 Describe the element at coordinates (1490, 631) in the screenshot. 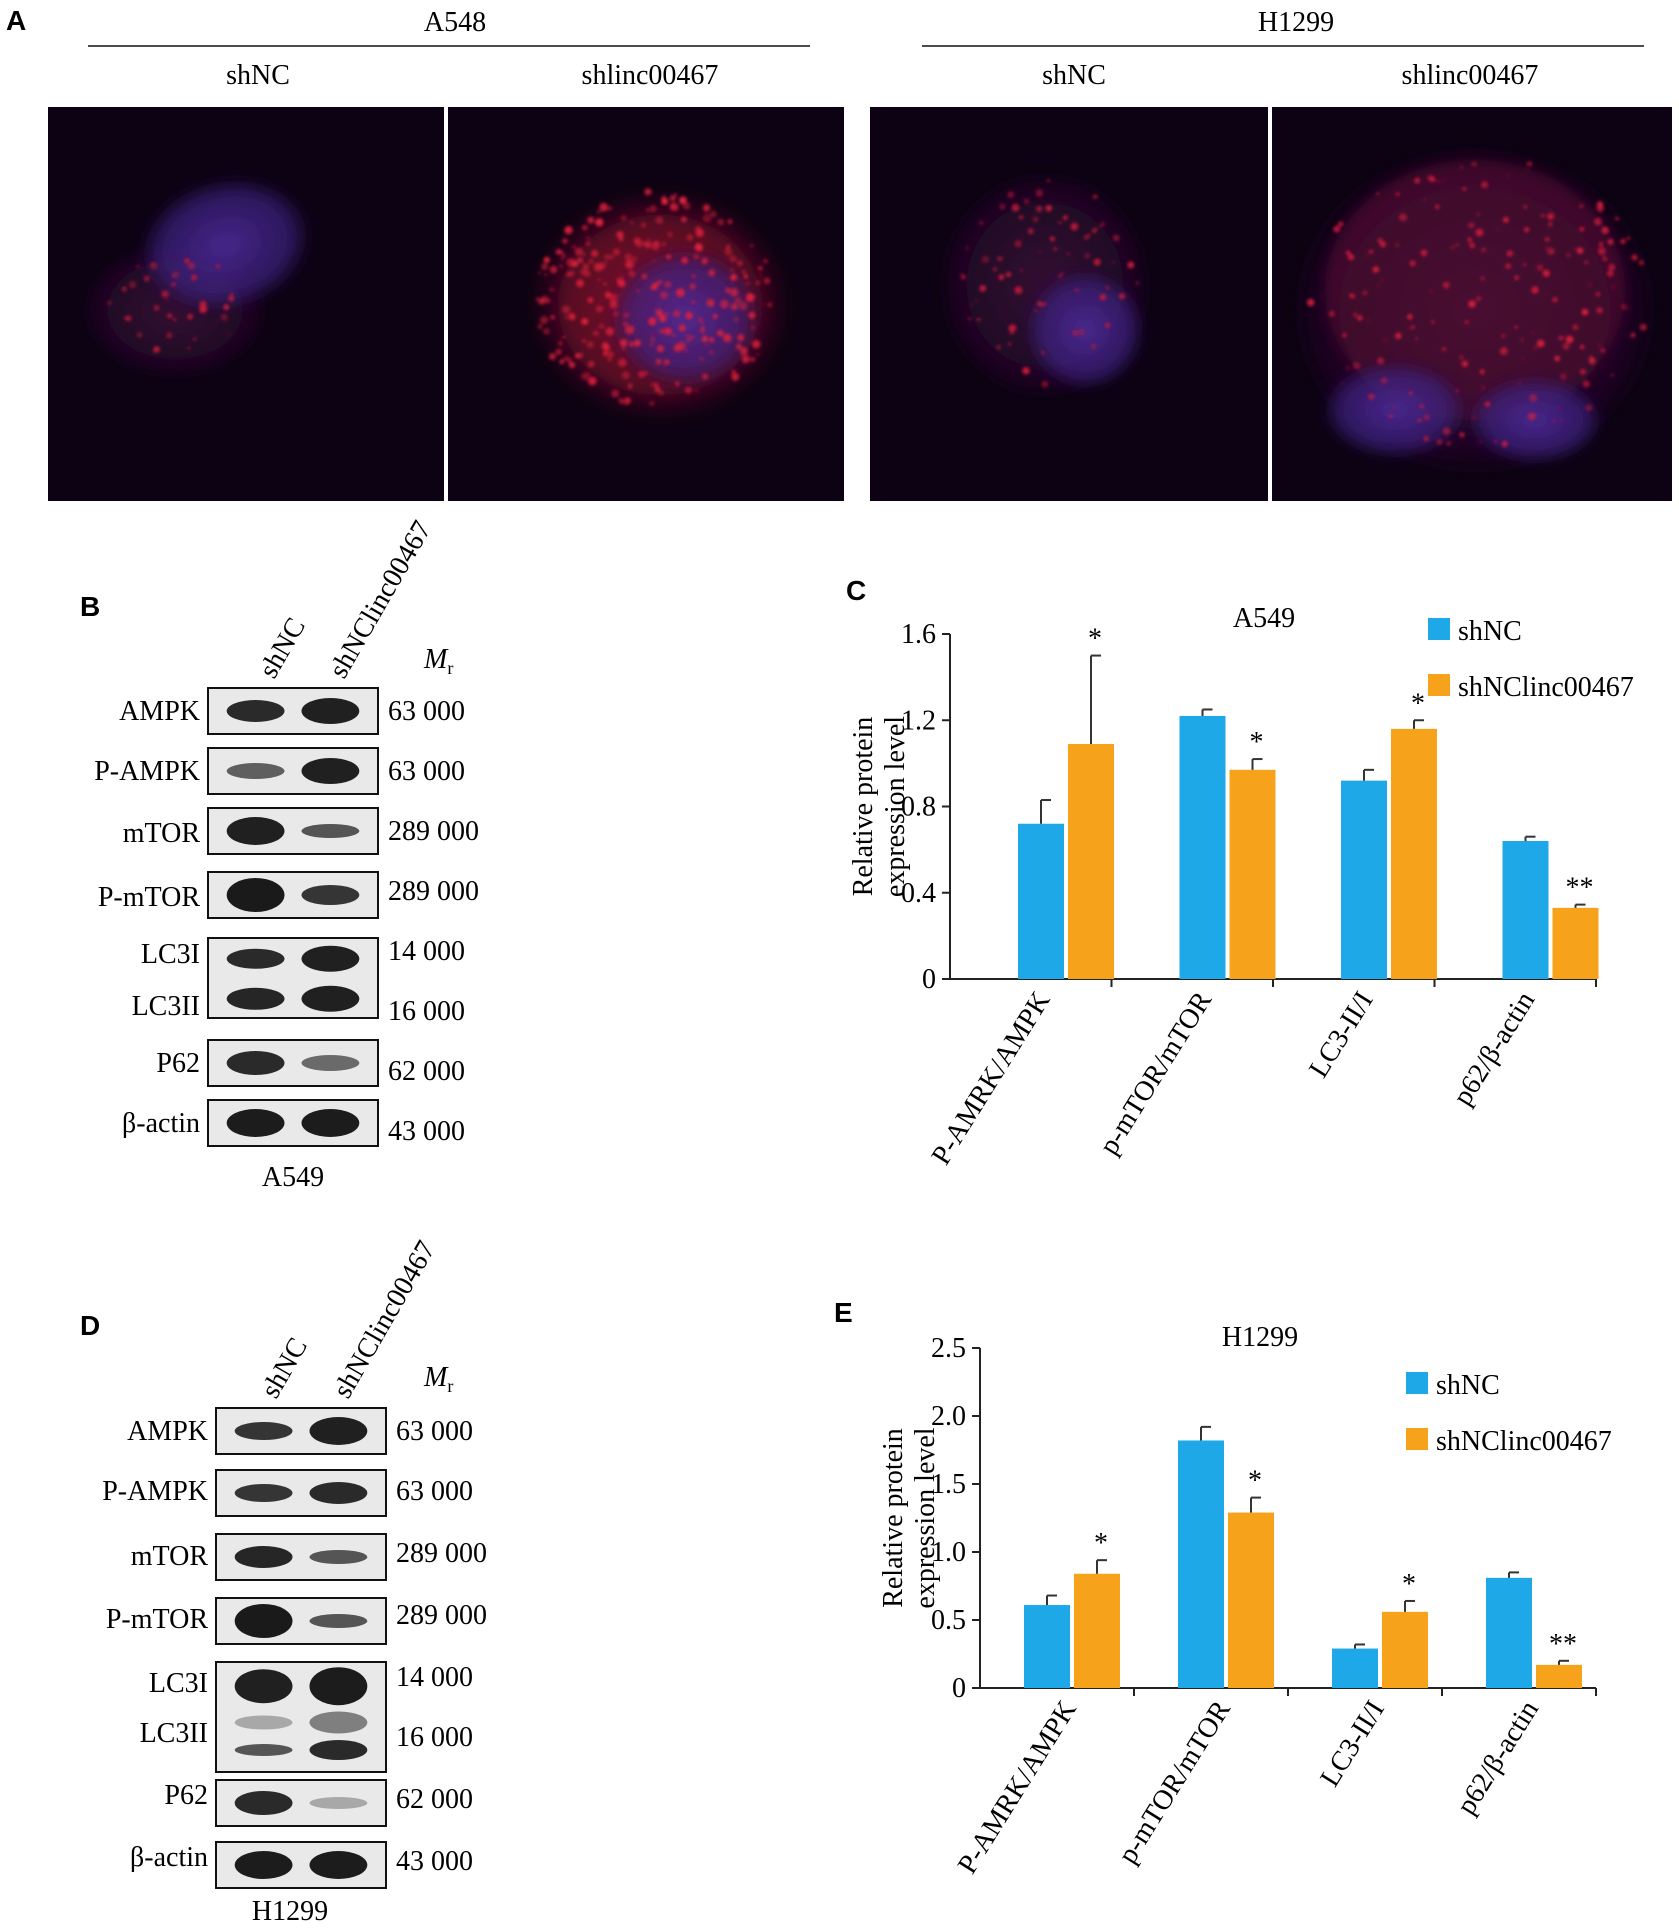

I see `legend-label: shNC` at that location.